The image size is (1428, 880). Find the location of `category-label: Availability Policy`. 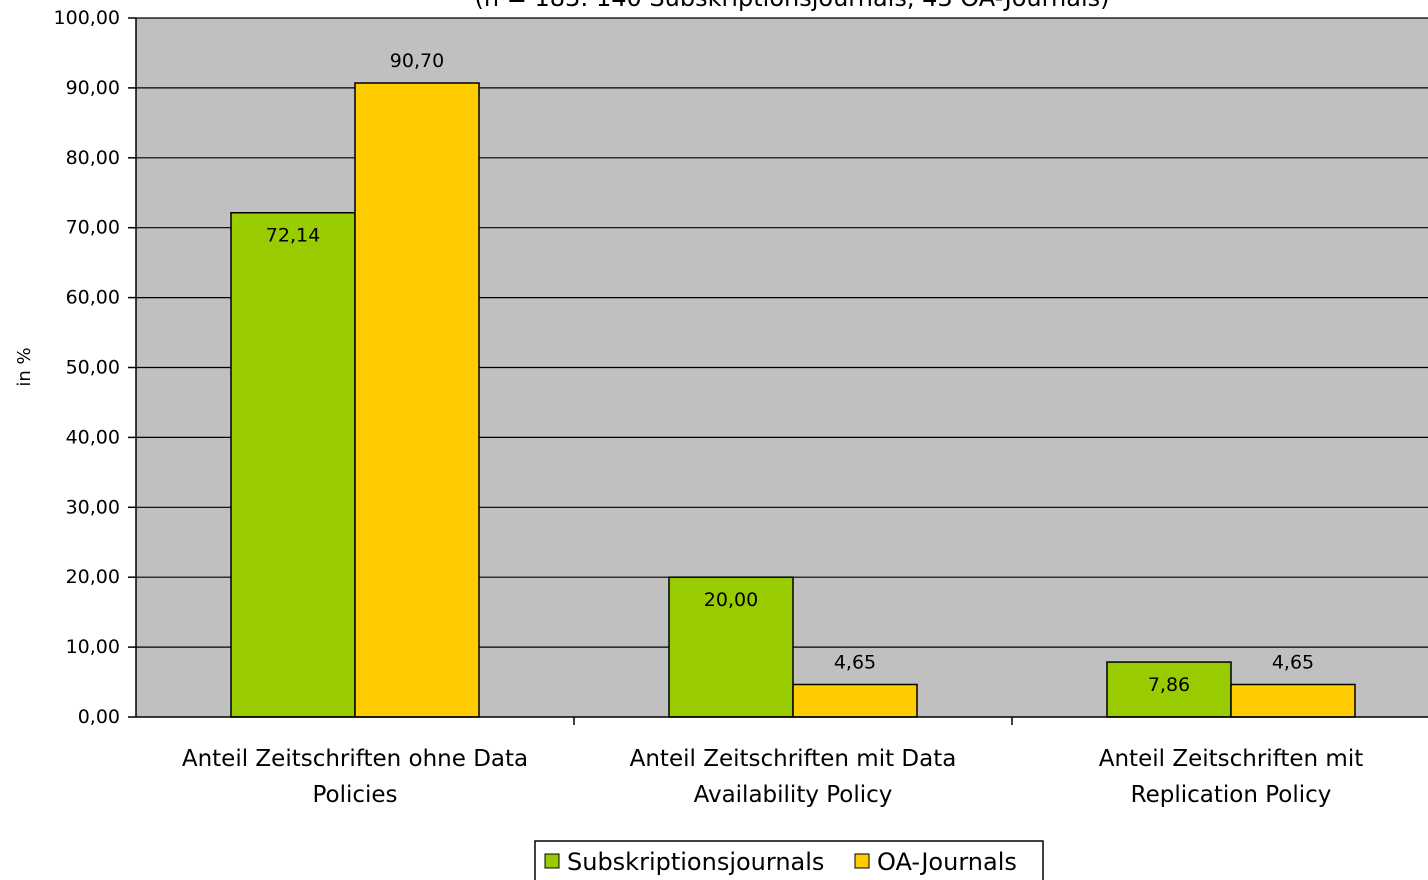

category-label: Availability Policy is located at coordinates (793, 795).